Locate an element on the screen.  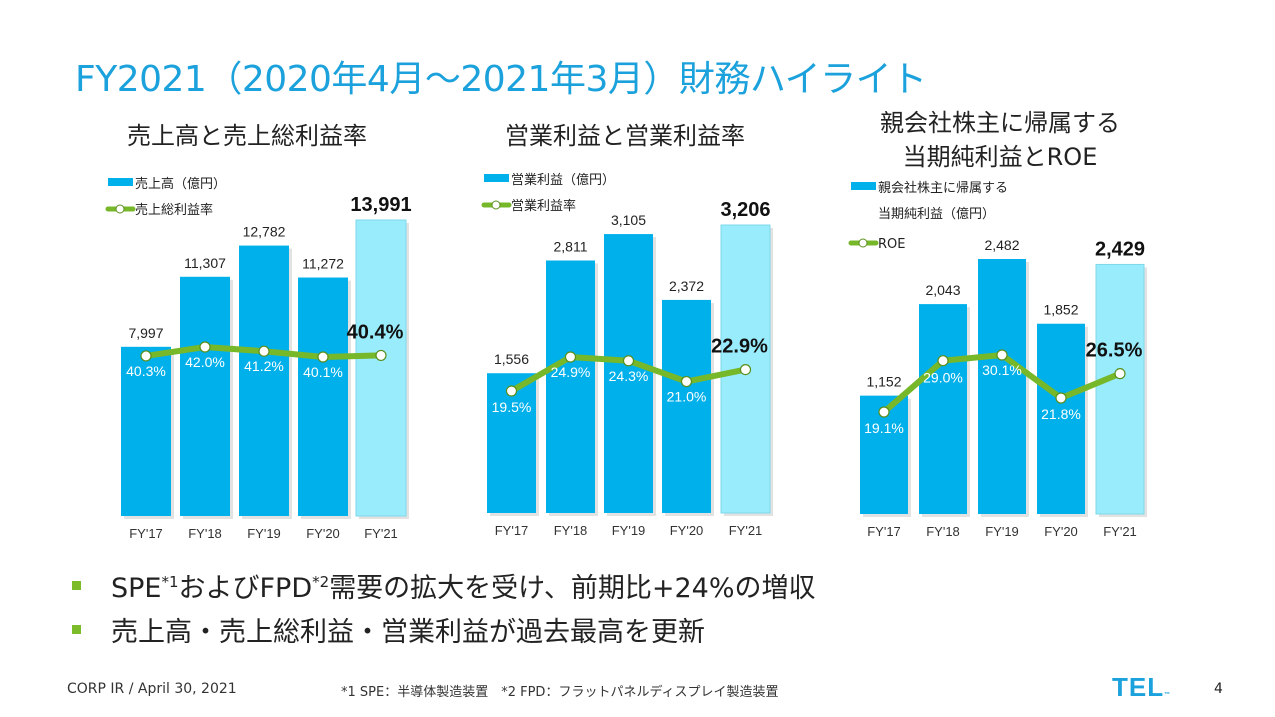
ratio-value-label: 19.5% is located at coordinates (512, 407).